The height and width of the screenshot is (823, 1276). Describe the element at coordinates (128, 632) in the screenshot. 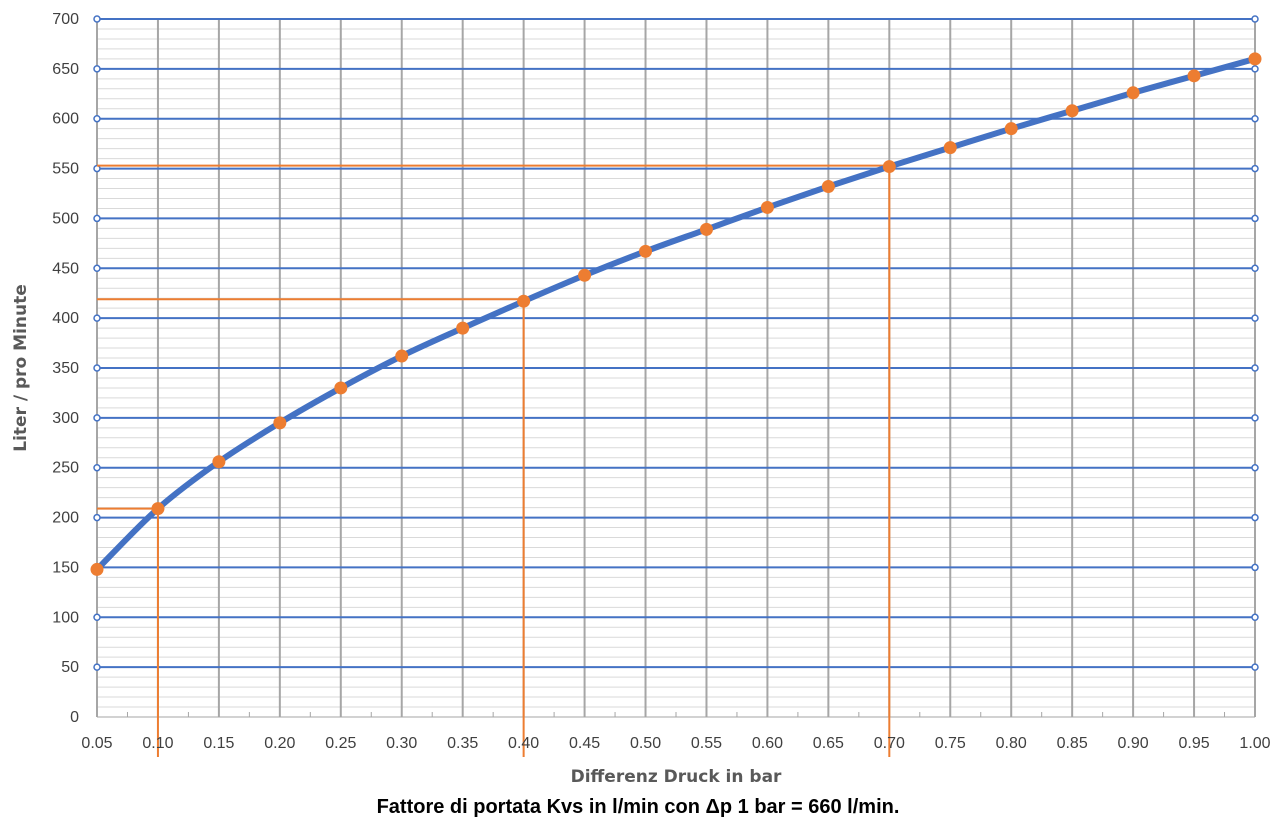

I see `reference-line` at that location.